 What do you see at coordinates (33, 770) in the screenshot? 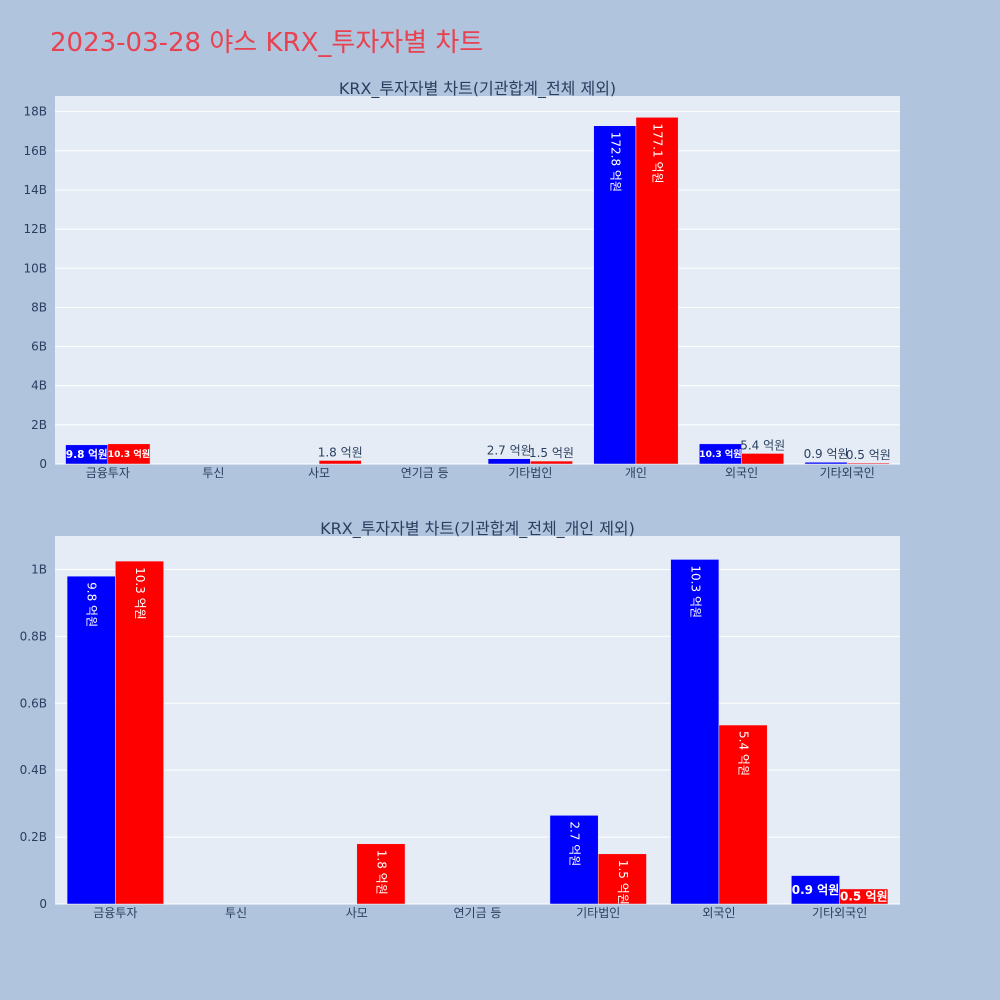
I see `y-tick-label: 0.4B` at bounding box center [33, 770].